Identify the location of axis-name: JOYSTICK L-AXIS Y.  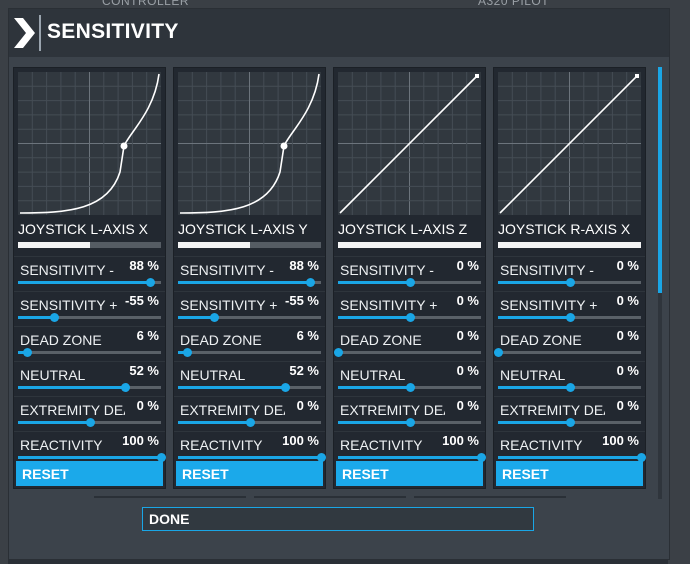
(243, 229).